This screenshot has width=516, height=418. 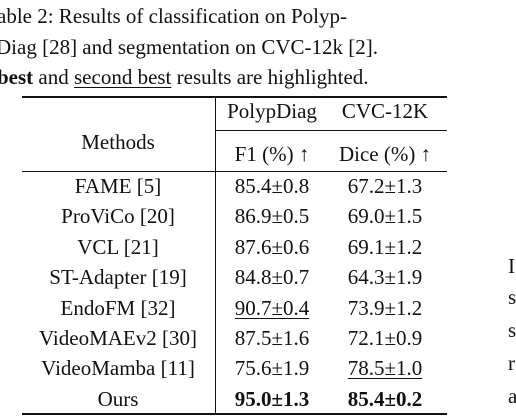 I want to click on top-rule, so click(x=234, y=97).